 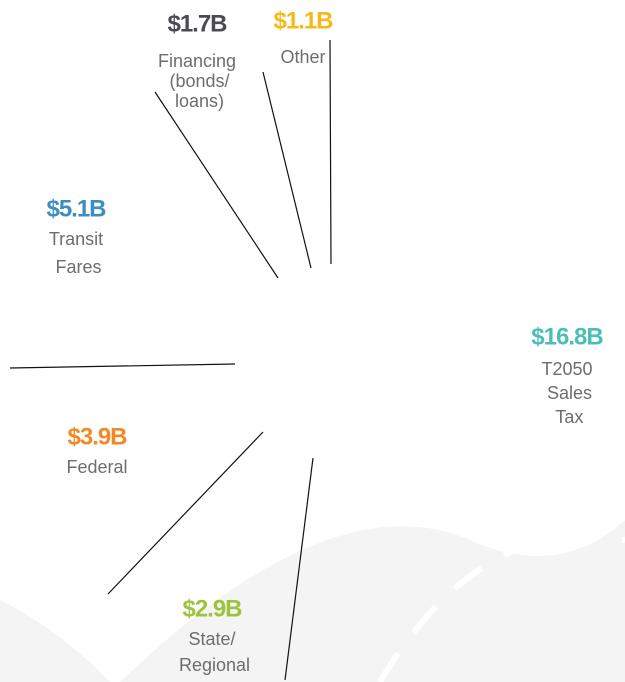 I want to click on value-label: $16.8B, so click(x=567, y=336).